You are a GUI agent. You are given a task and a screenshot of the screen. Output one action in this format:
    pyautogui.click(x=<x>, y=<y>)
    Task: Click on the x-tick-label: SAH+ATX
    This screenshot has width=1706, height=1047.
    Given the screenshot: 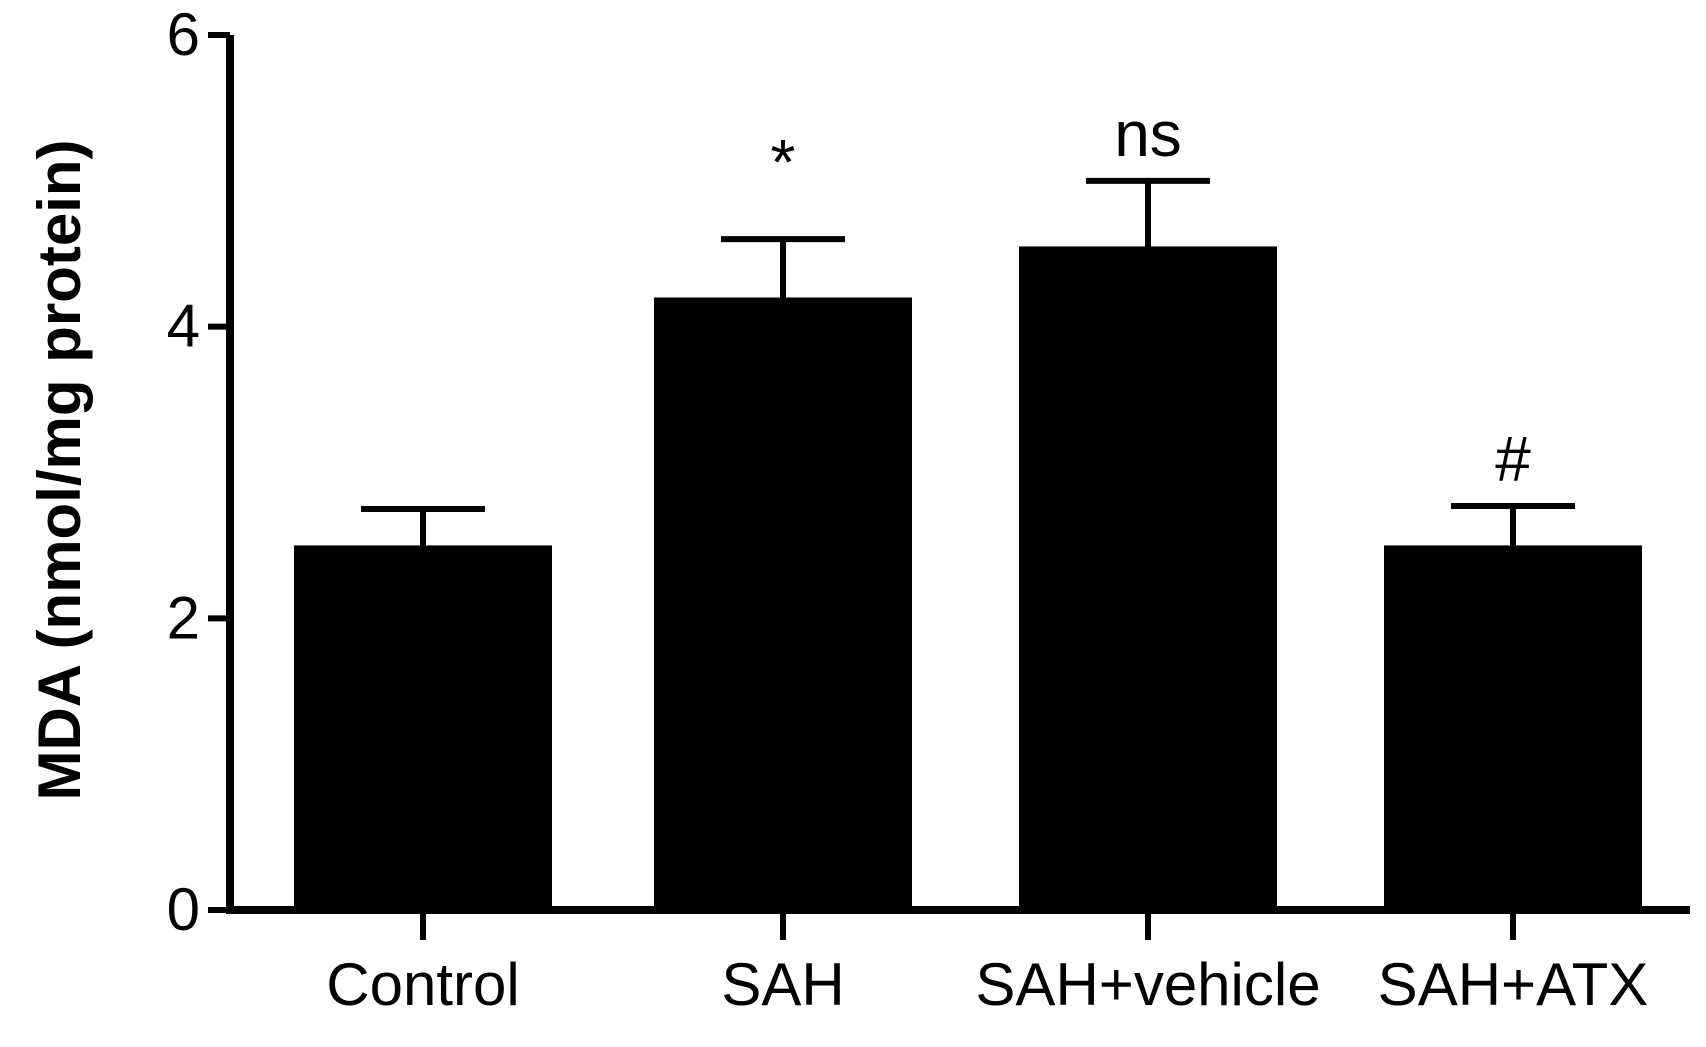 What is the action you would take?
    pyautogui.click(x=1513, y=984)
    